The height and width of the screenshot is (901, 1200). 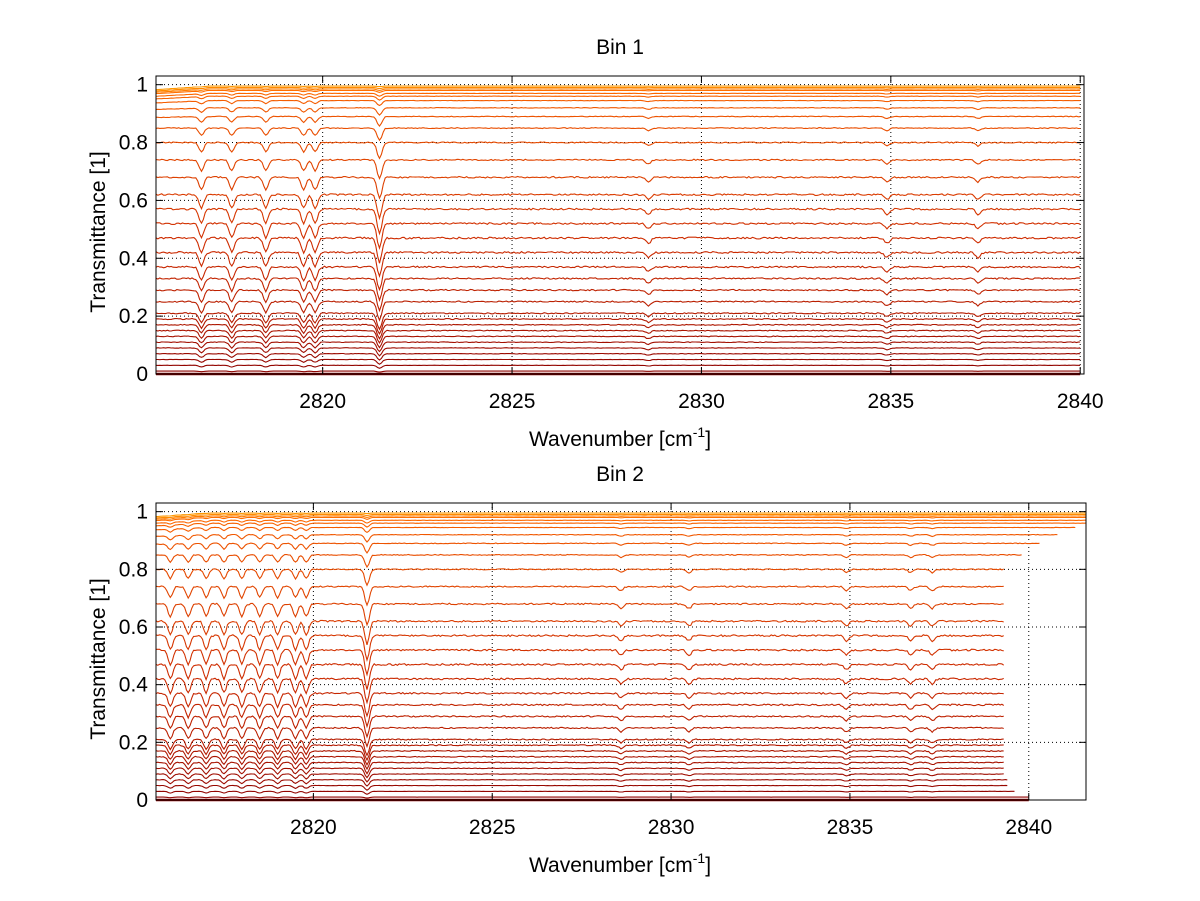 I want to click on chart-title: Bin 2, so click(x=620, y=474).